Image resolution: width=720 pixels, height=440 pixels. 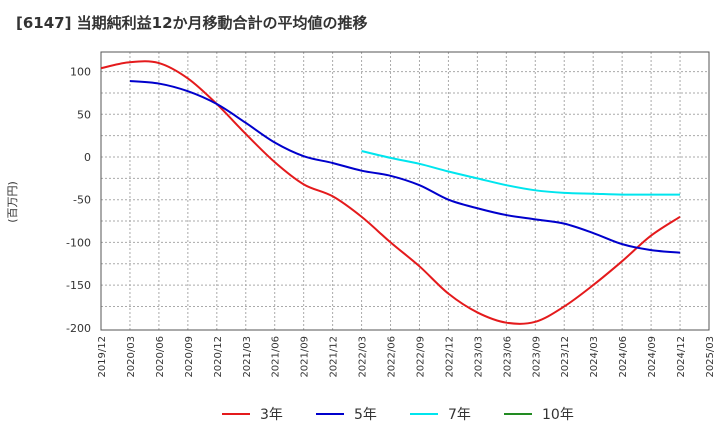 I want to click on x-tick-label: 2025/03, so click(x=710, y=357).